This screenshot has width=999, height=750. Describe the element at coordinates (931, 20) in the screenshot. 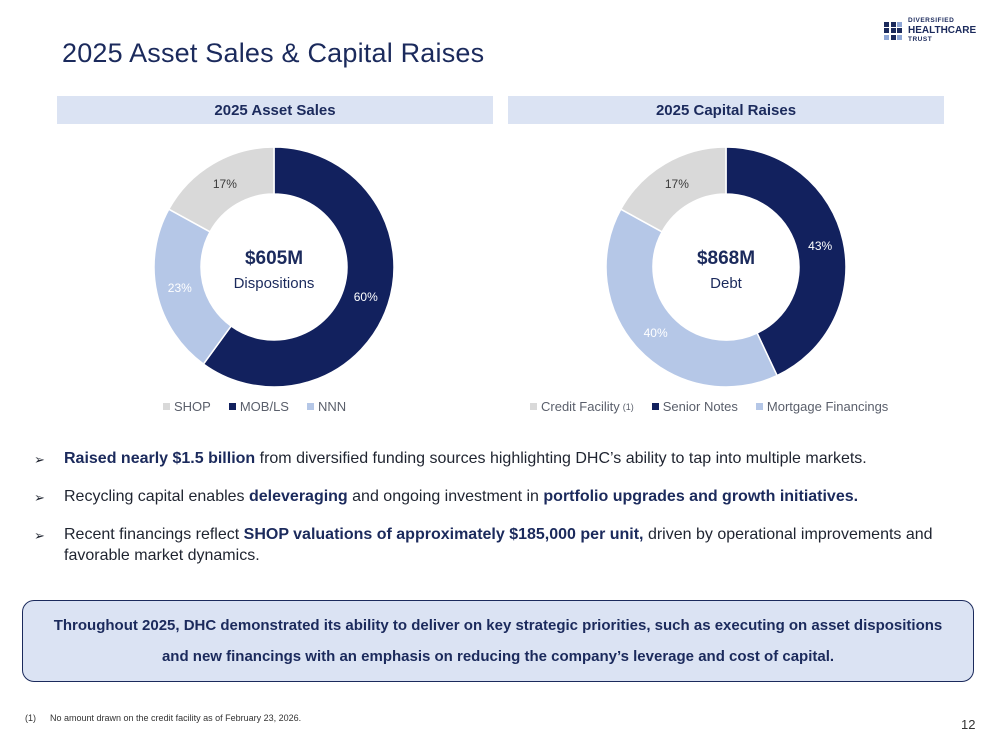

I see `logo-line-1: DIVERSIFIED` at that location.